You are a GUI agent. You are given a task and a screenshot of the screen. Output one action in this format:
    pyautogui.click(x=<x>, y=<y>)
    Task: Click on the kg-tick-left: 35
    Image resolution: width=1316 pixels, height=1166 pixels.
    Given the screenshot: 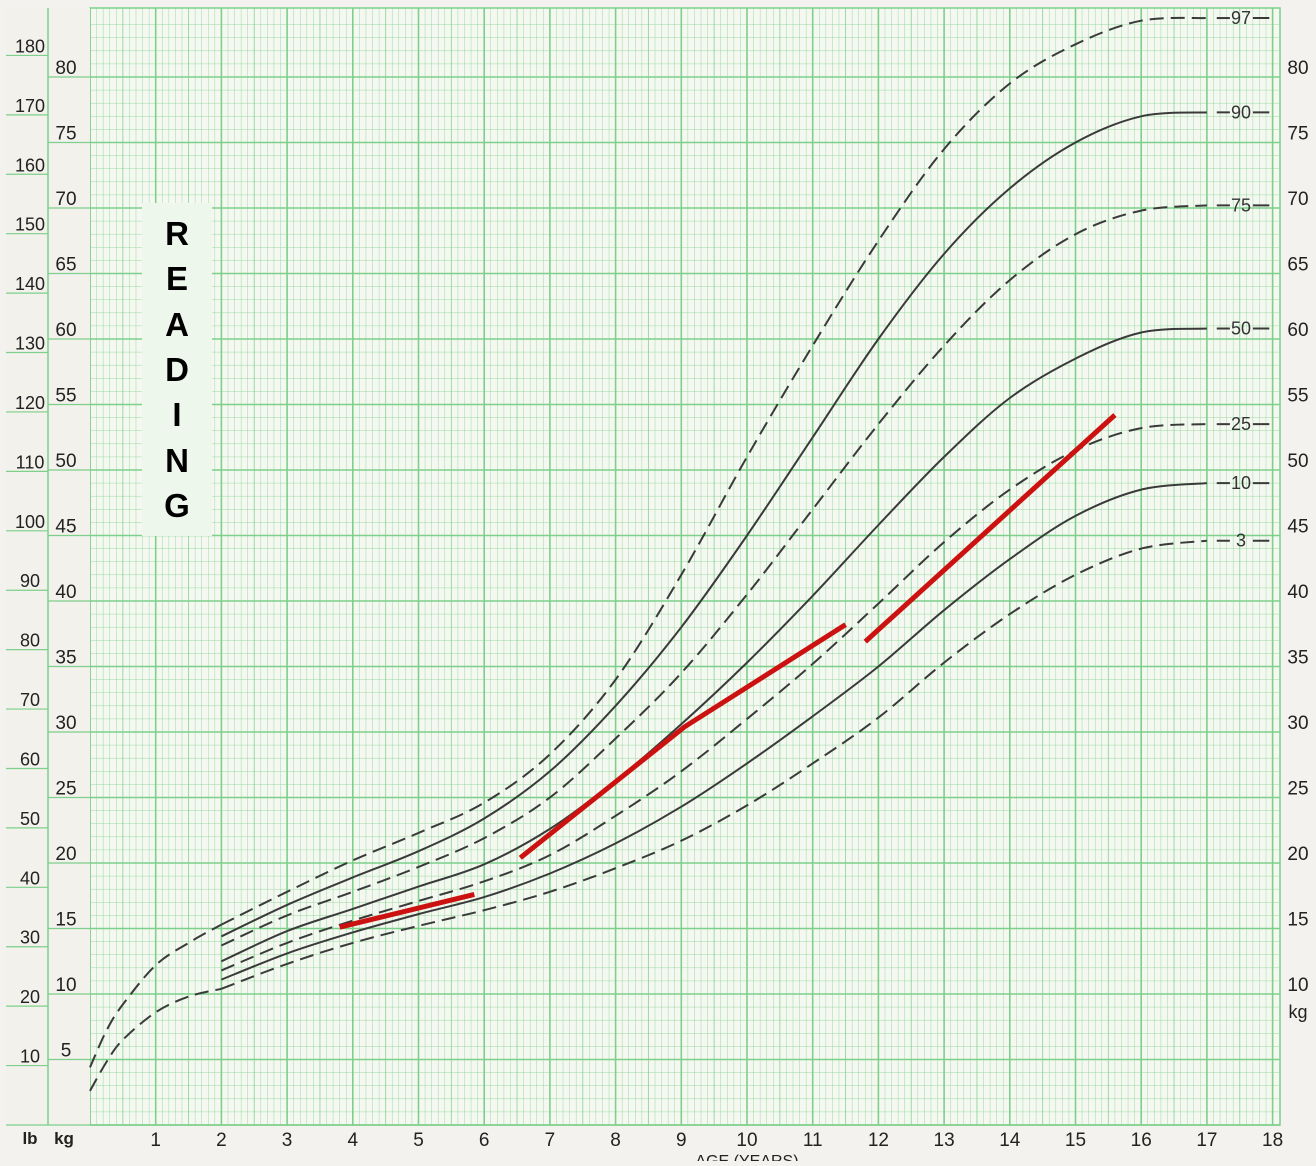 What is the action you would take?
    pyautogui.click(x=65, y=658)
    